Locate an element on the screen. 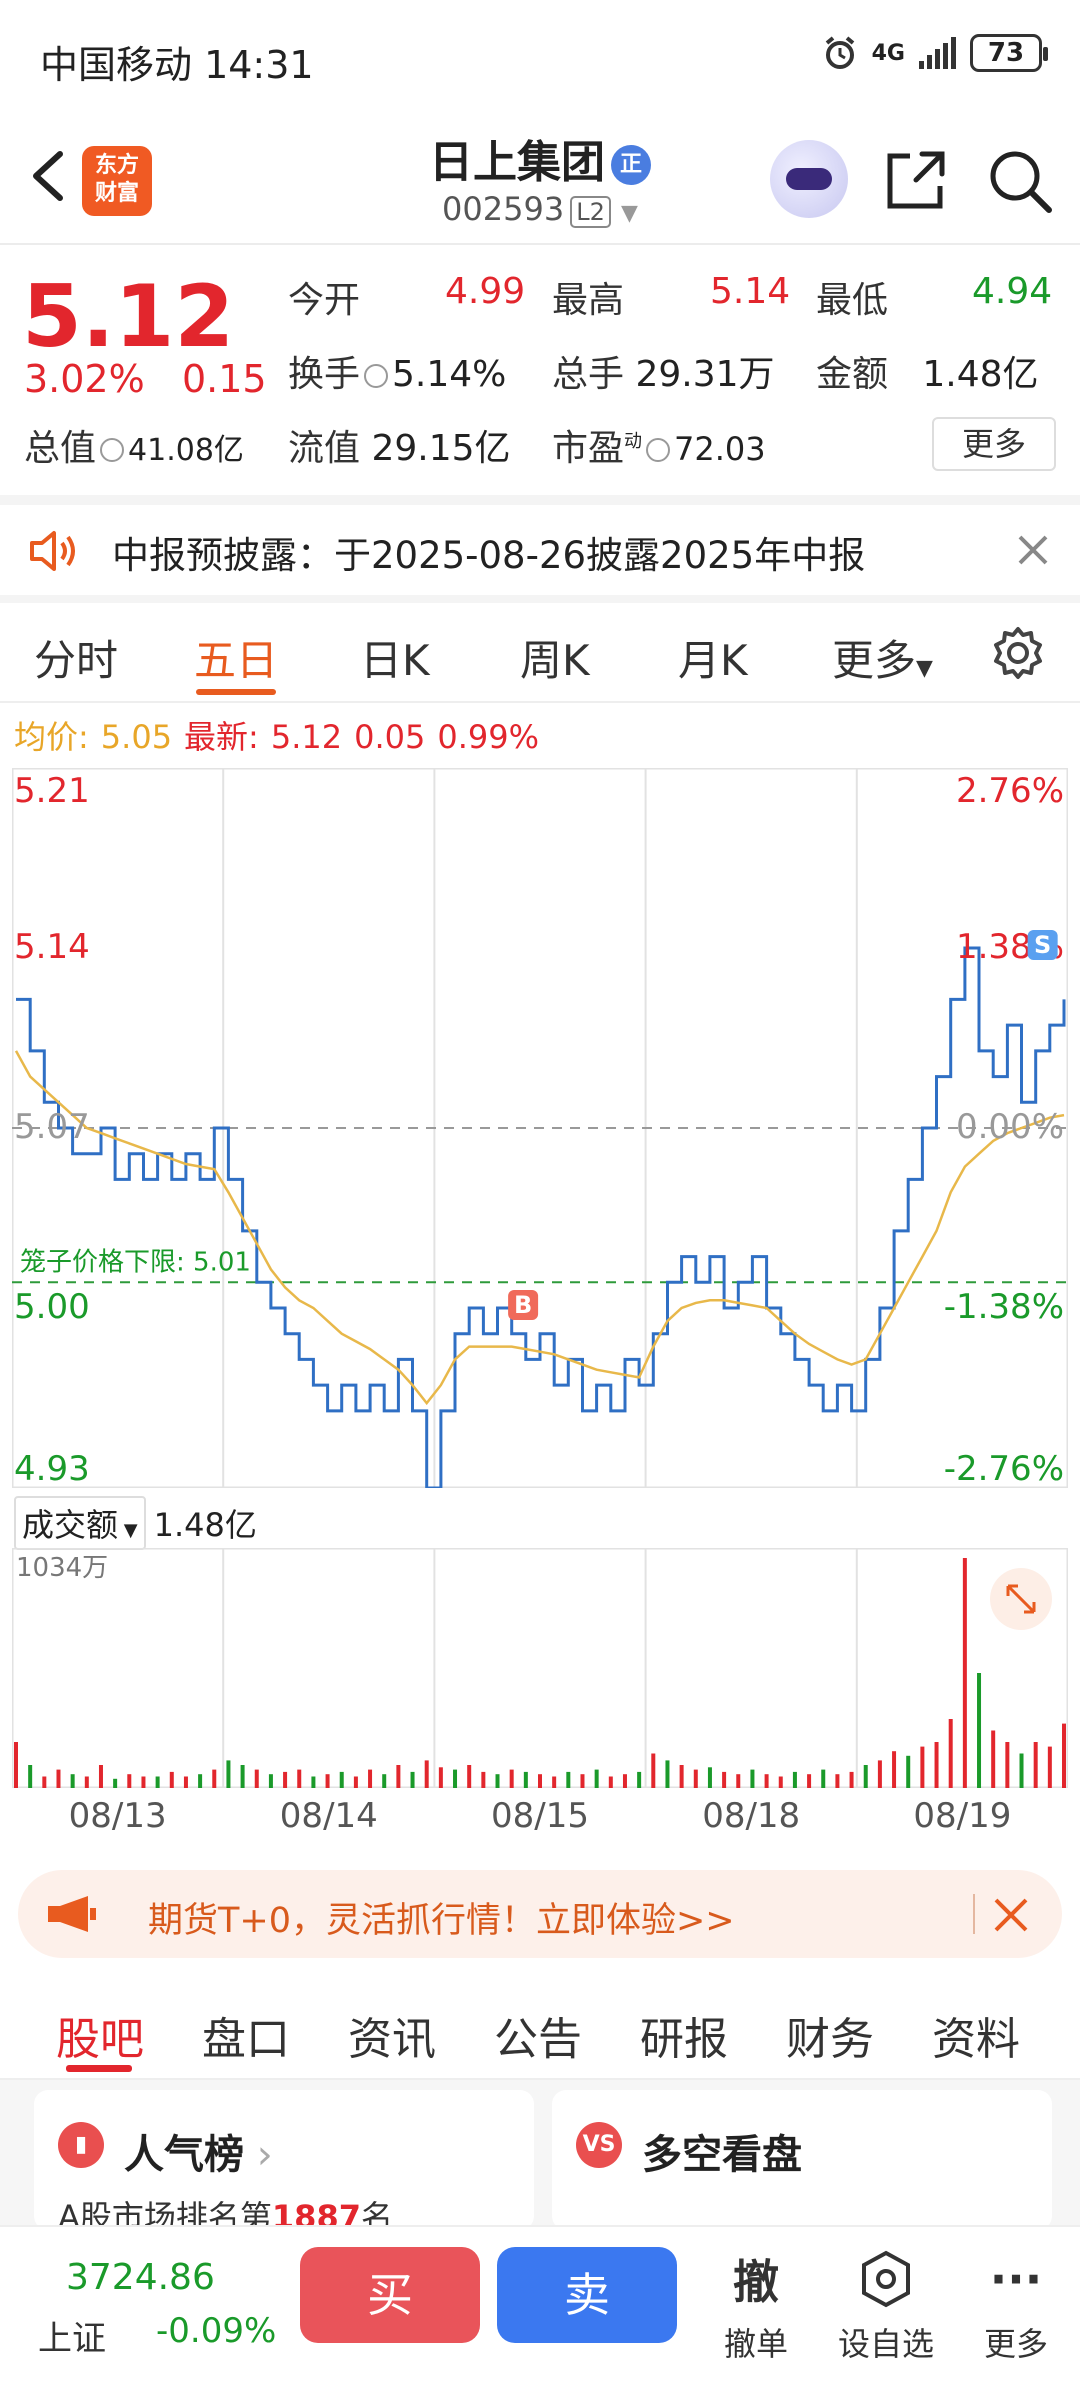 This screenshot has height=2400, width=1080. promo-banner: 期货T+0，灵活抓行情！立即体验>> is located at coordinates (540, 1914).